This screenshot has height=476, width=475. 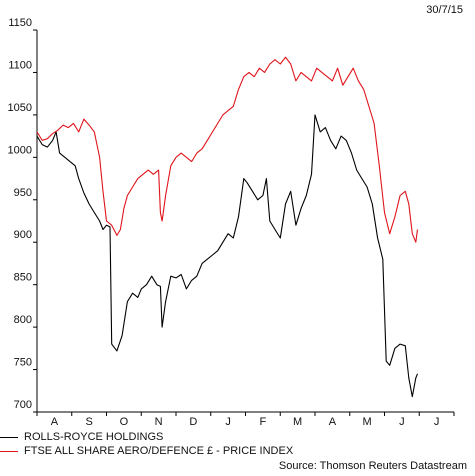 I want to click on y-tick-label: 700, so click(x=23, y=405).